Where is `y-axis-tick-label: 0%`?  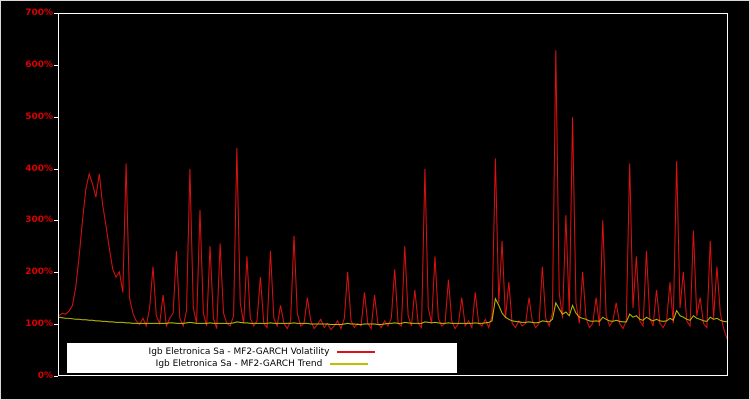
y-axis-tick-label: 0% is located at coordinates (45, 376).